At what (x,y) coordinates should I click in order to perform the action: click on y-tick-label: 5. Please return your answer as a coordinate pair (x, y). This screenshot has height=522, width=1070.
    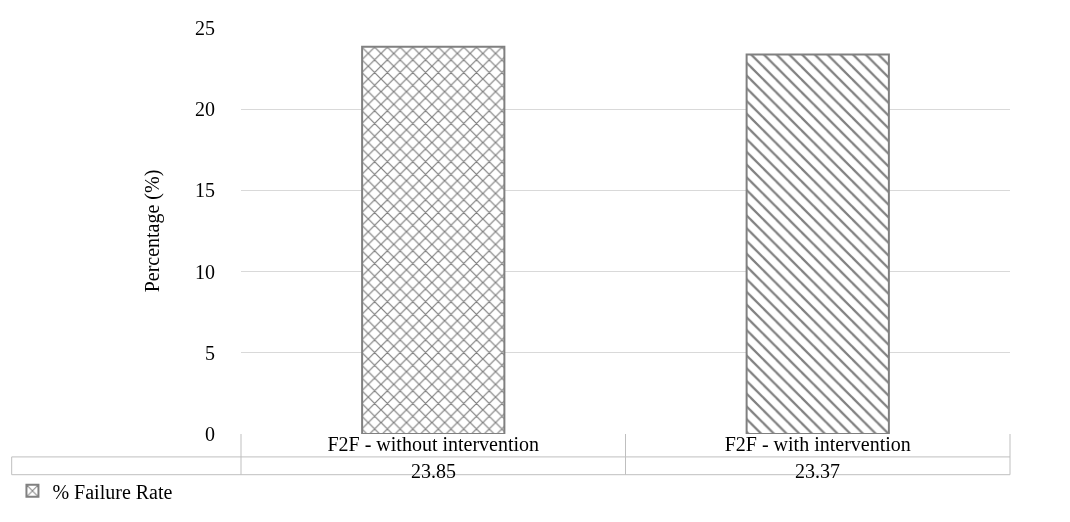
    Looking at the image, I should click on (210, 352).